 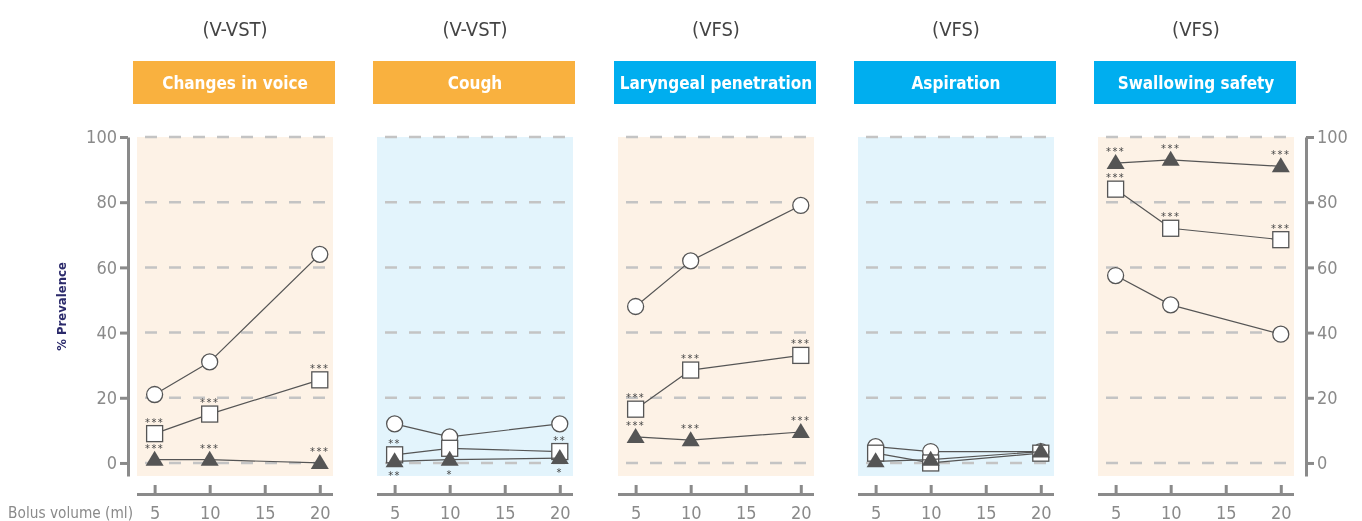 What do you see at coordinates (475, 83) in the screenshot?
I see `chart-title: Cough` at bounding box center [475, 83].